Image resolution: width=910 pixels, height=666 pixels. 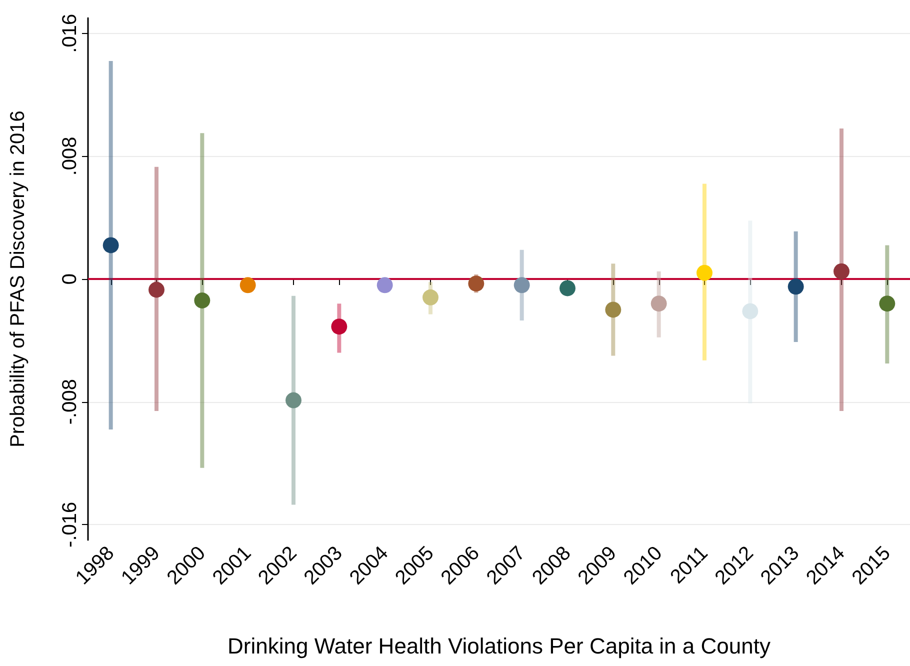 What do you see at coordinates (70, 402) in the screenshot?
I see `y-tick-label: -.008` at bounding box center [70, 402].